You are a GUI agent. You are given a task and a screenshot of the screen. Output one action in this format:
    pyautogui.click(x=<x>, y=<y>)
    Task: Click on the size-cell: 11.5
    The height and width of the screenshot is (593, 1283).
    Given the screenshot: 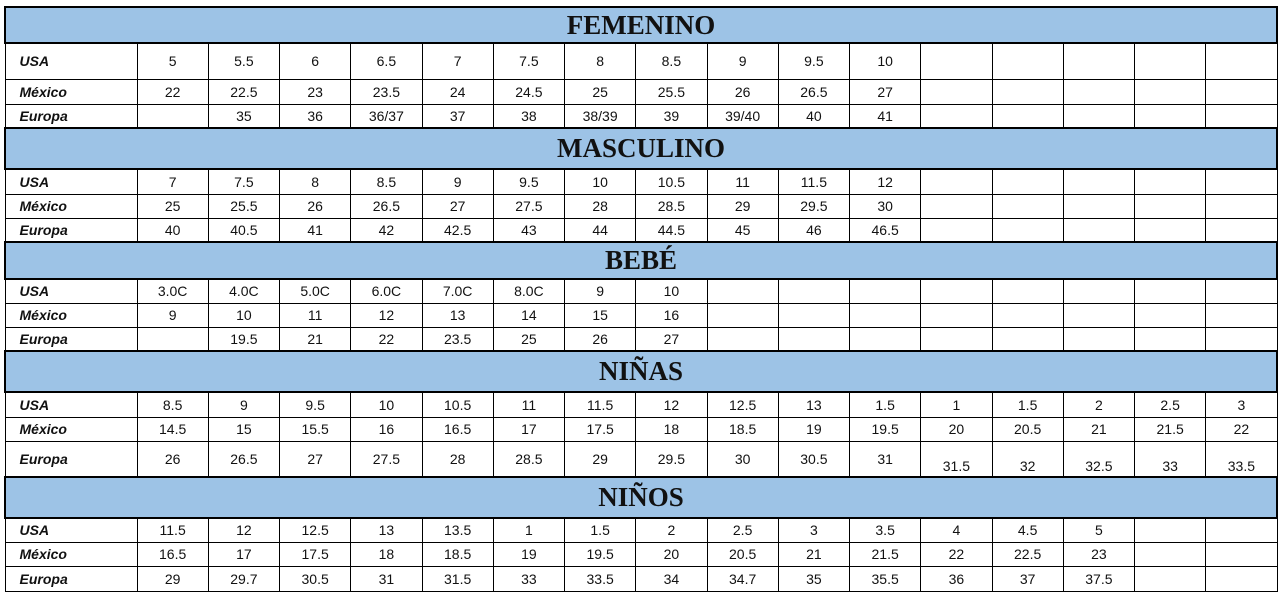 What is the action you would take?
    pyautogui.click(x=172, y=530)
    